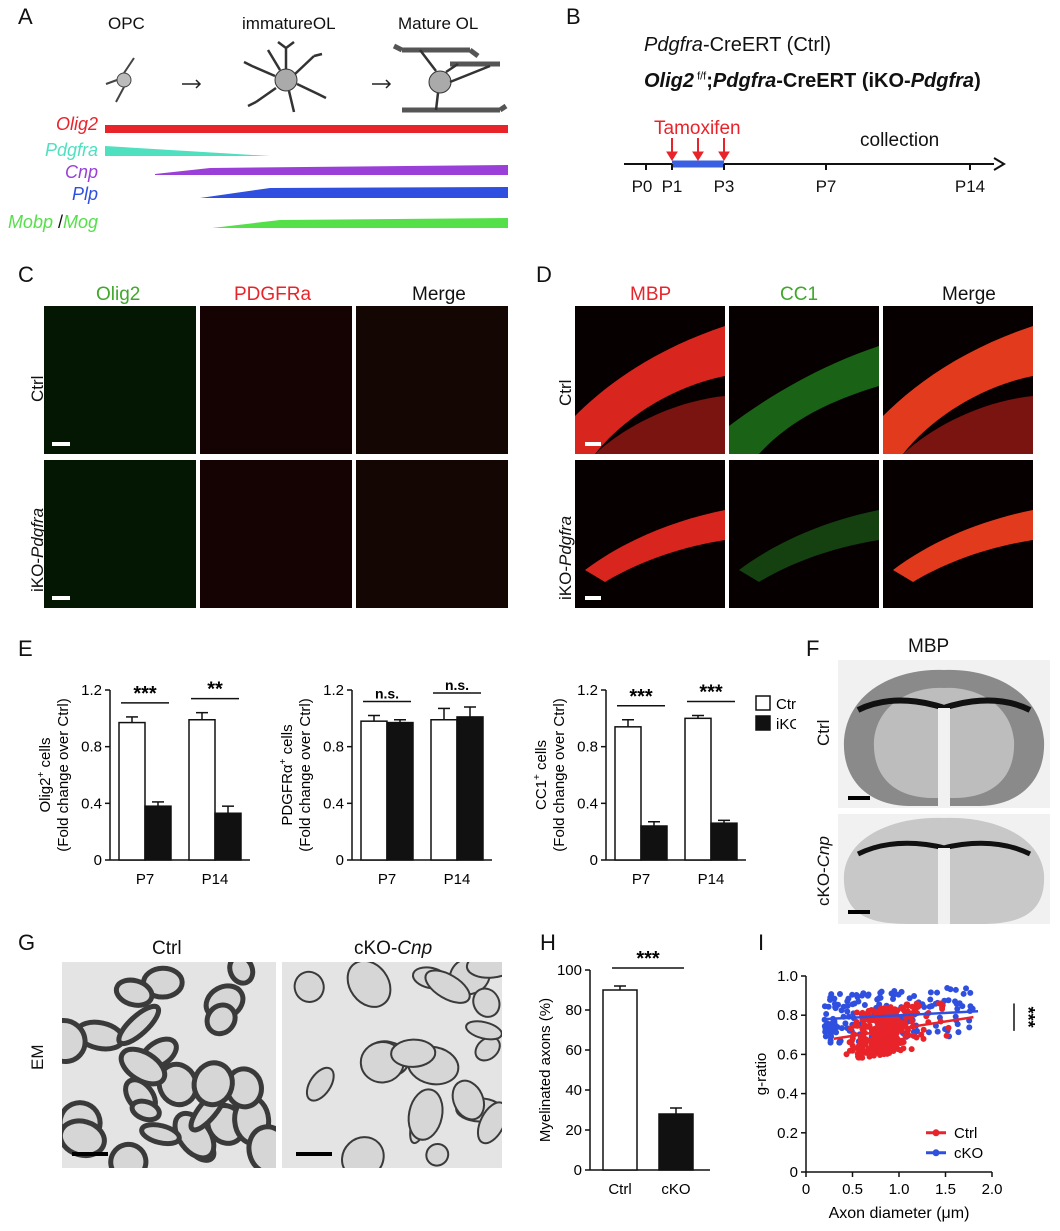 The height and width of the screenshot is (1231, 1060). Describe the element at coordinates (900, 140) in the screenshot. I see `collection-label: collection` at that location.